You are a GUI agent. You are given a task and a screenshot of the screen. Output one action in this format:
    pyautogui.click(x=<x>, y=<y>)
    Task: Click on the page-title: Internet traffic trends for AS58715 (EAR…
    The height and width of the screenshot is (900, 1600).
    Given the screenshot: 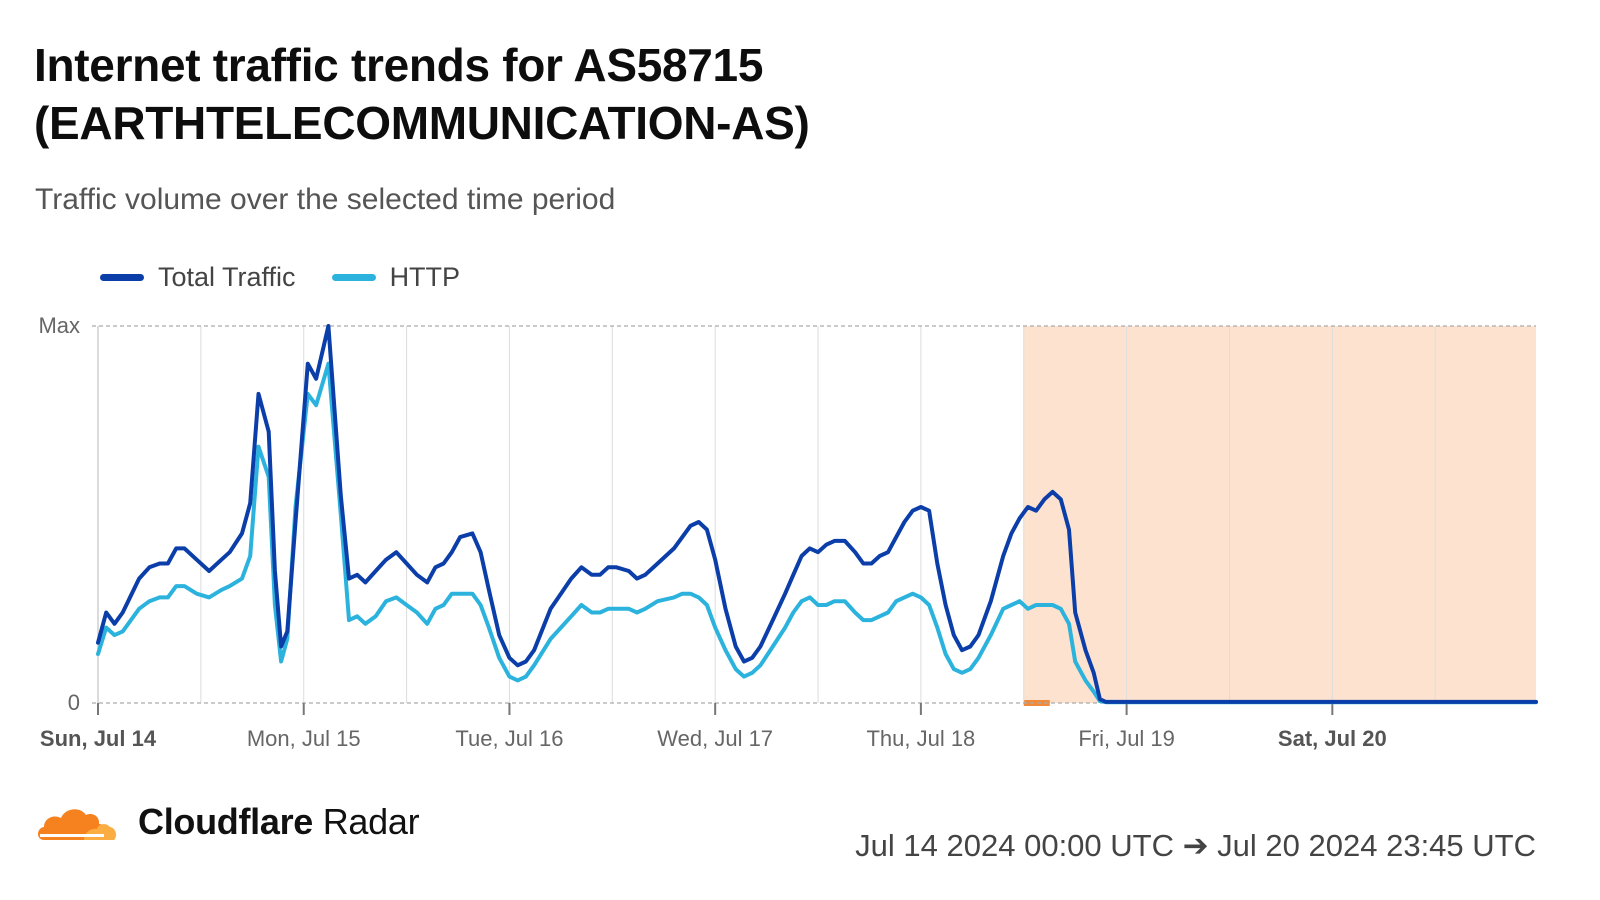 What is the action you would take?
    pyautogui.click(x=422, y=94)
    